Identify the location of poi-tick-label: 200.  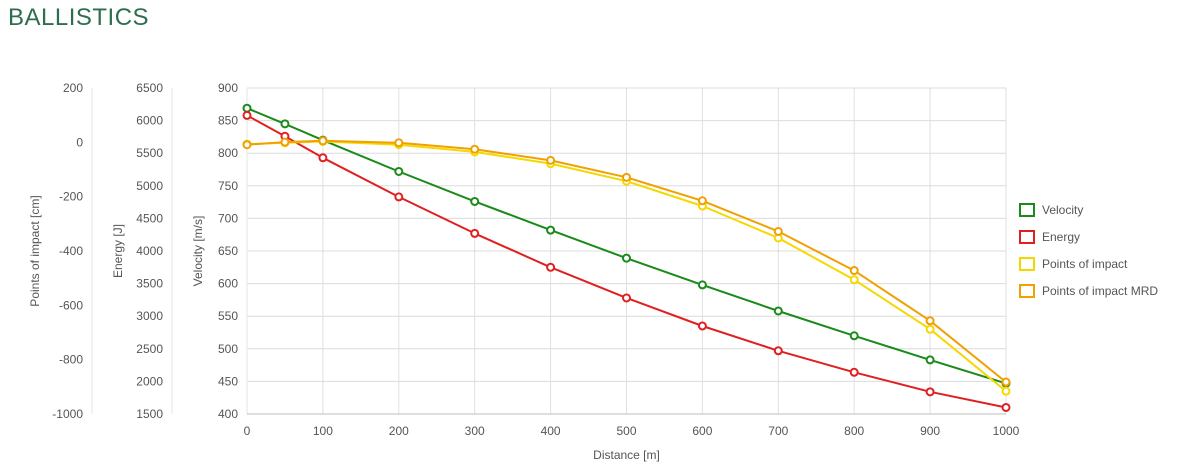
(73, 88).